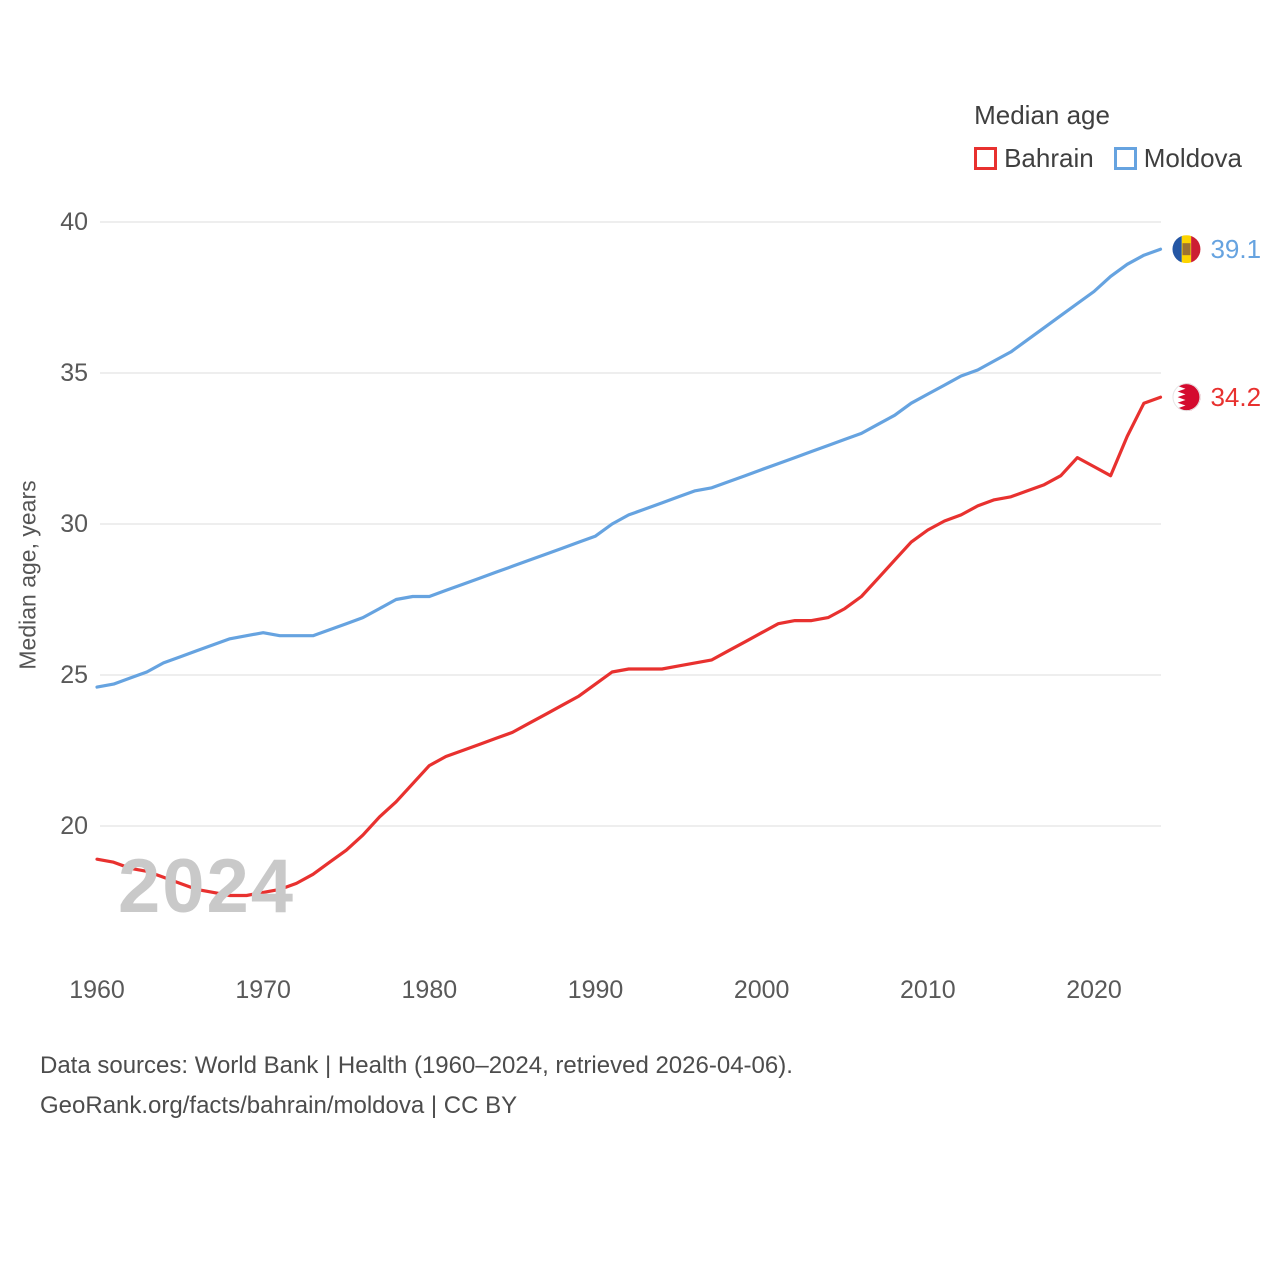  What do you see at coordinates (1125, 158) in the screenshot?
I see `moldova-swatch-icon` at bounding box center [1125, 158].